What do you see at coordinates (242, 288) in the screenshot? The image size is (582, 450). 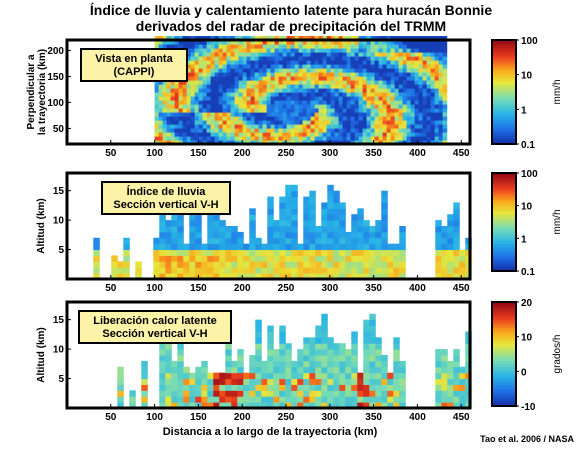 I see `x-tick-label: 200` at bounding box center [242, 288].